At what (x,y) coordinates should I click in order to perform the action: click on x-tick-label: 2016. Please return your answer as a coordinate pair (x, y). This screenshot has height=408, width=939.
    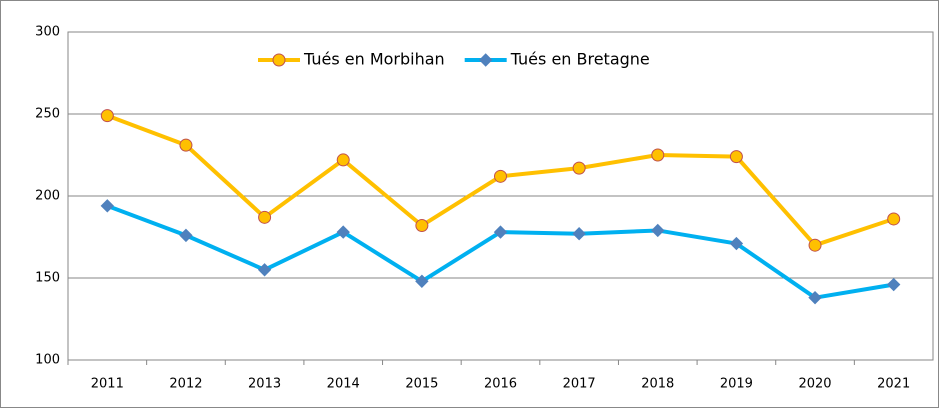
    Looking at the image, I should click on (500, 384).